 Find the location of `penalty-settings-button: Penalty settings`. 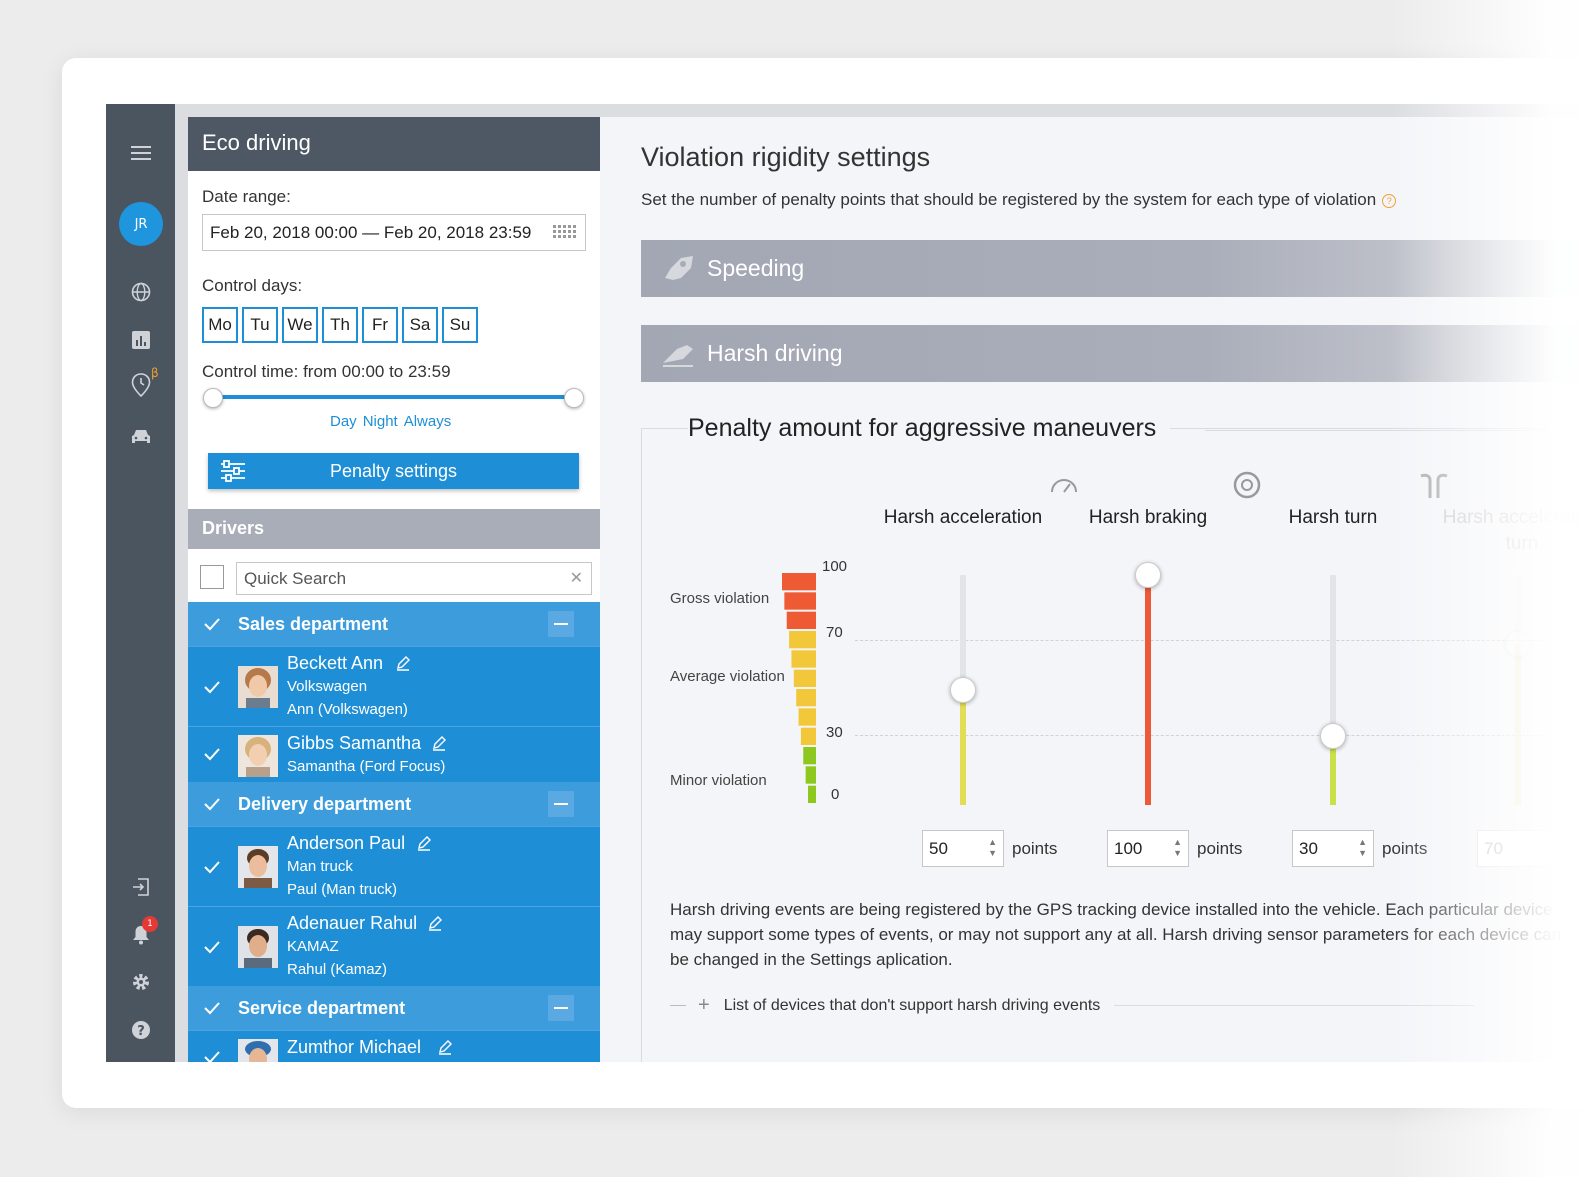

penalty-settings-button: Penalty settings is located at coordinates (393, 471).